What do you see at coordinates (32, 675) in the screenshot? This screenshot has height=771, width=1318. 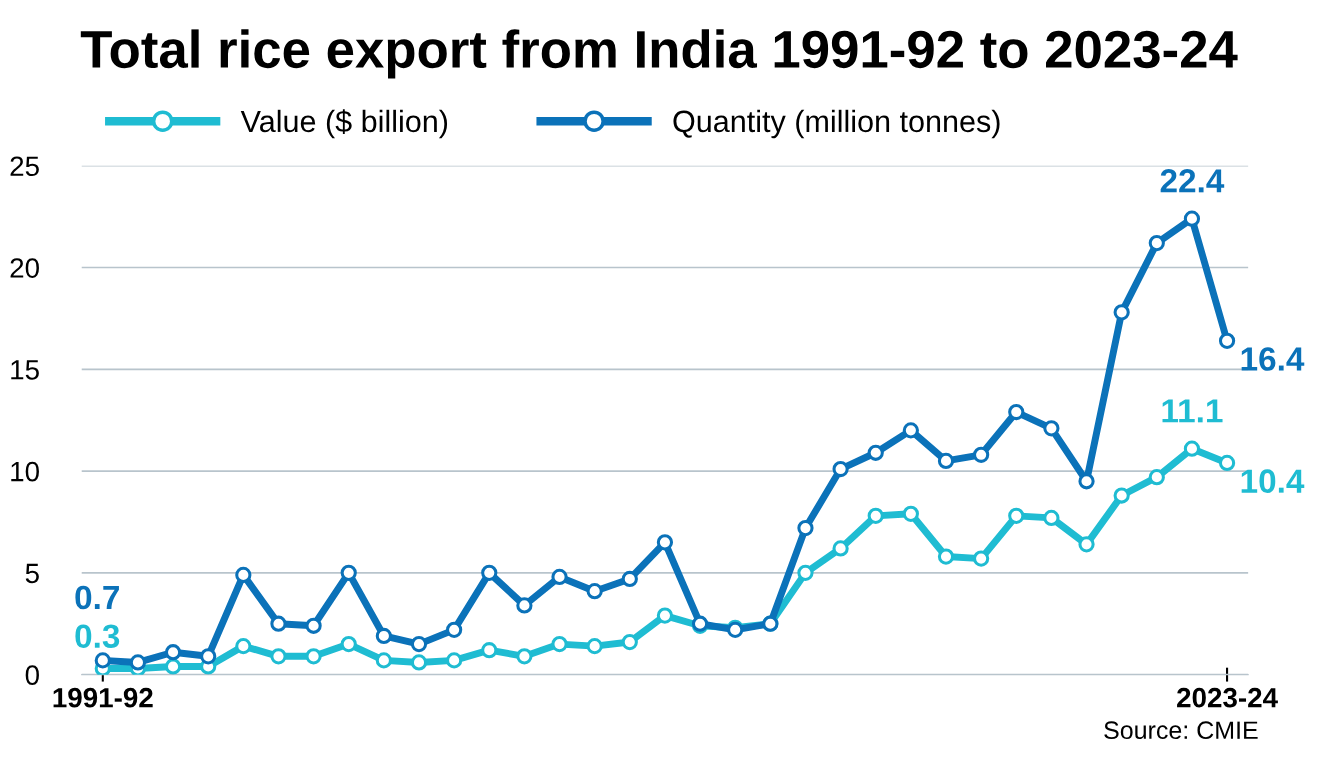 I see `y-tick-label: 0` at bounding box center [32, 675].